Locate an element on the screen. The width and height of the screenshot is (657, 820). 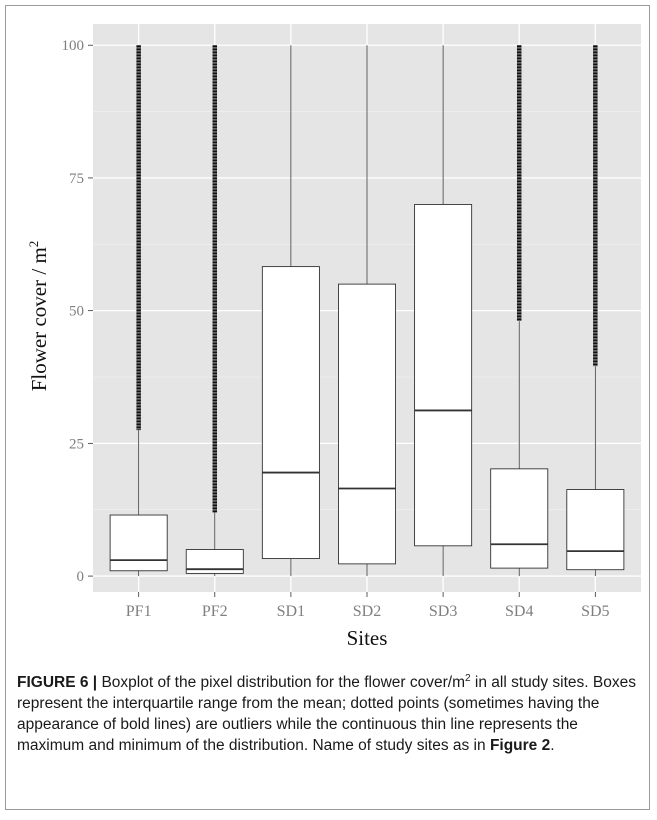
y-axis-ticks: 0 25 50 75 100 is located at coordinates (77, 311).